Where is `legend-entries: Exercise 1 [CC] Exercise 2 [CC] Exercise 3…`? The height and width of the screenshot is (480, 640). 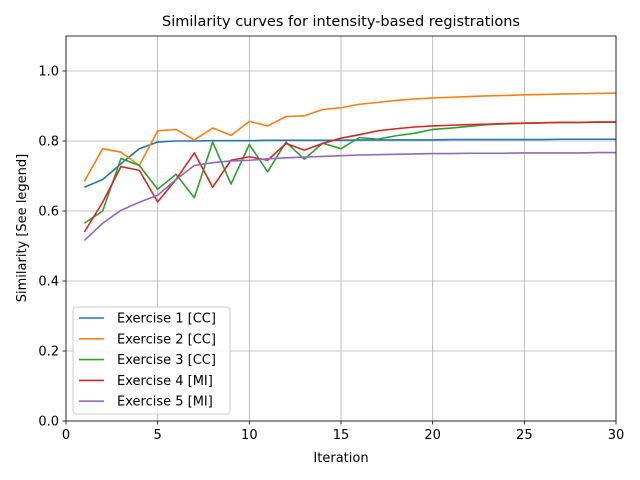 legend-entries: Exercise 1 [CC] Exercise 2 [CC] Exercise 3… is located at coordinates (147, 361).